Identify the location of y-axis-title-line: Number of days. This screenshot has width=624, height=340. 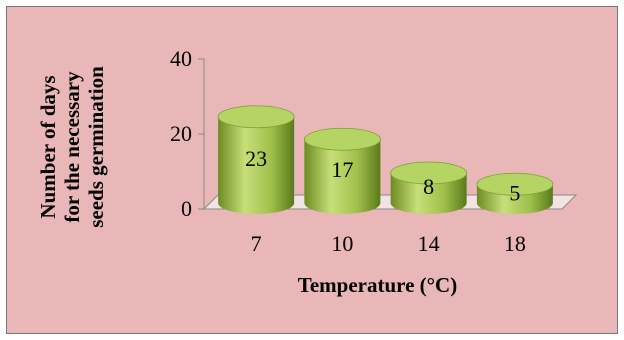
(48, 146).